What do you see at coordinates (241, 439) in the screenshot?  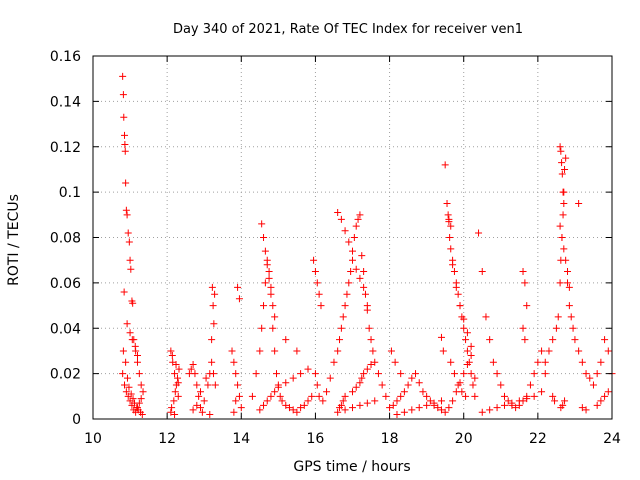 I see `x-tick-label: 14` at bounding box center [241, 439].